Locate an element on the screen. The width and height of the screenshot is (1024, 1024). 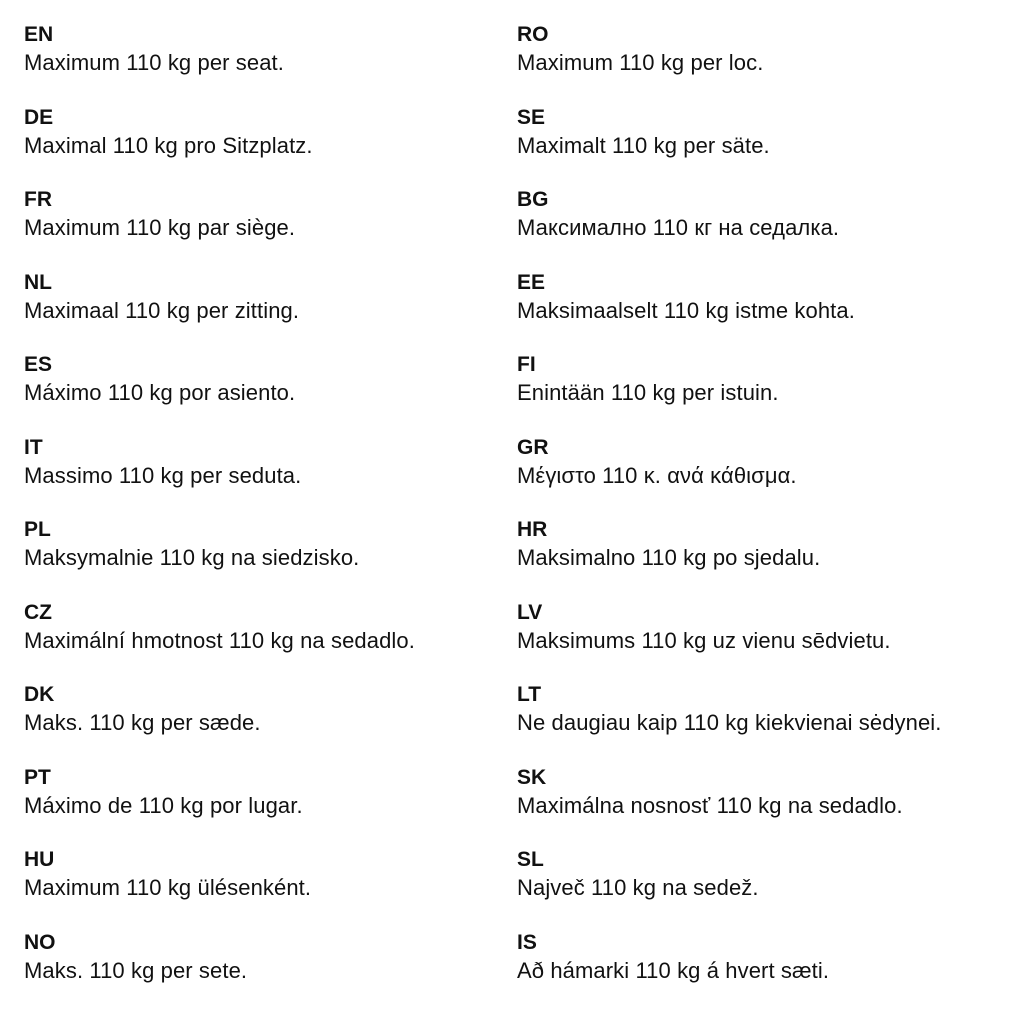
language-entry-hu: HU Maximum 110 kg ülésenként. is located at coordinates (219, 887).